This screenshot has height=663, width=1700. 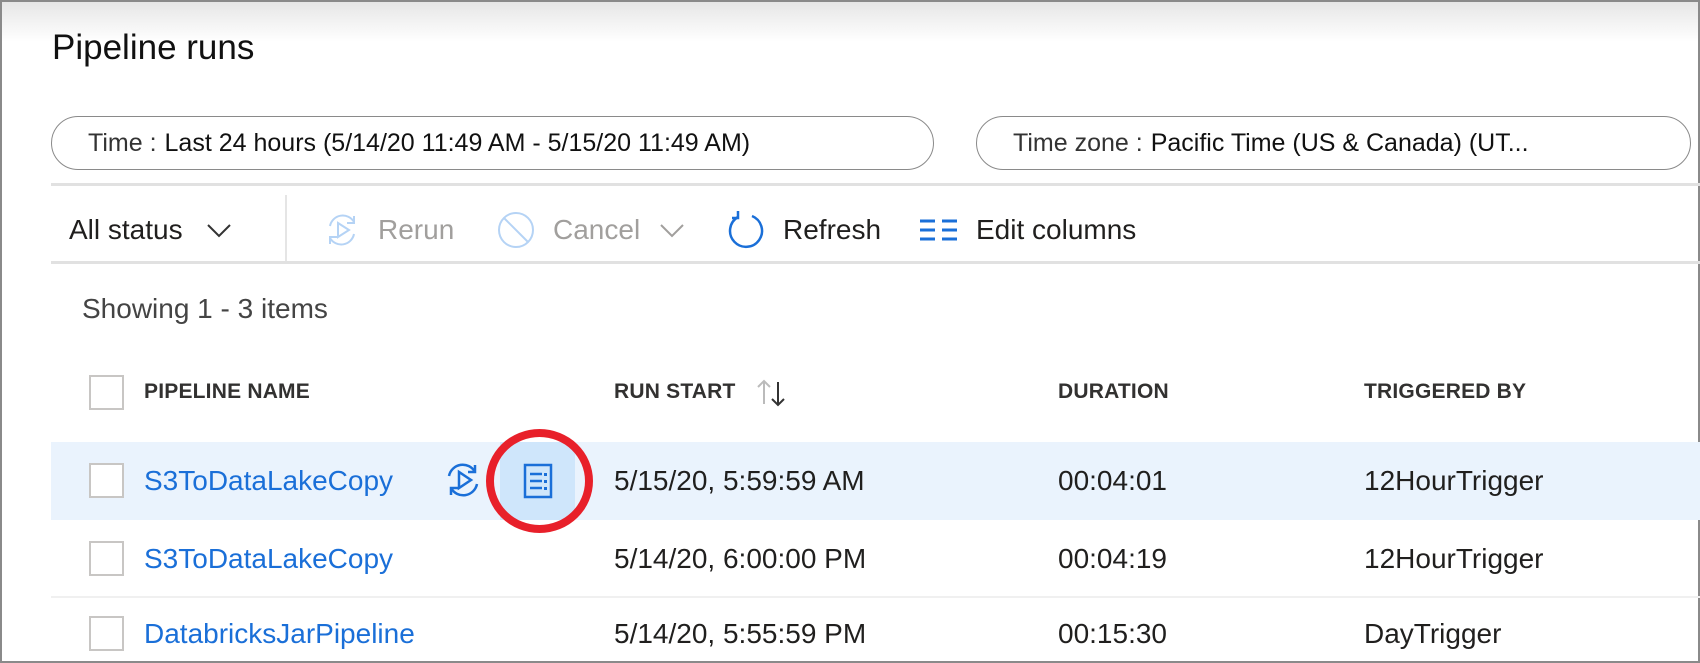 I want to click on row-divider, so click(x=875, y=597).